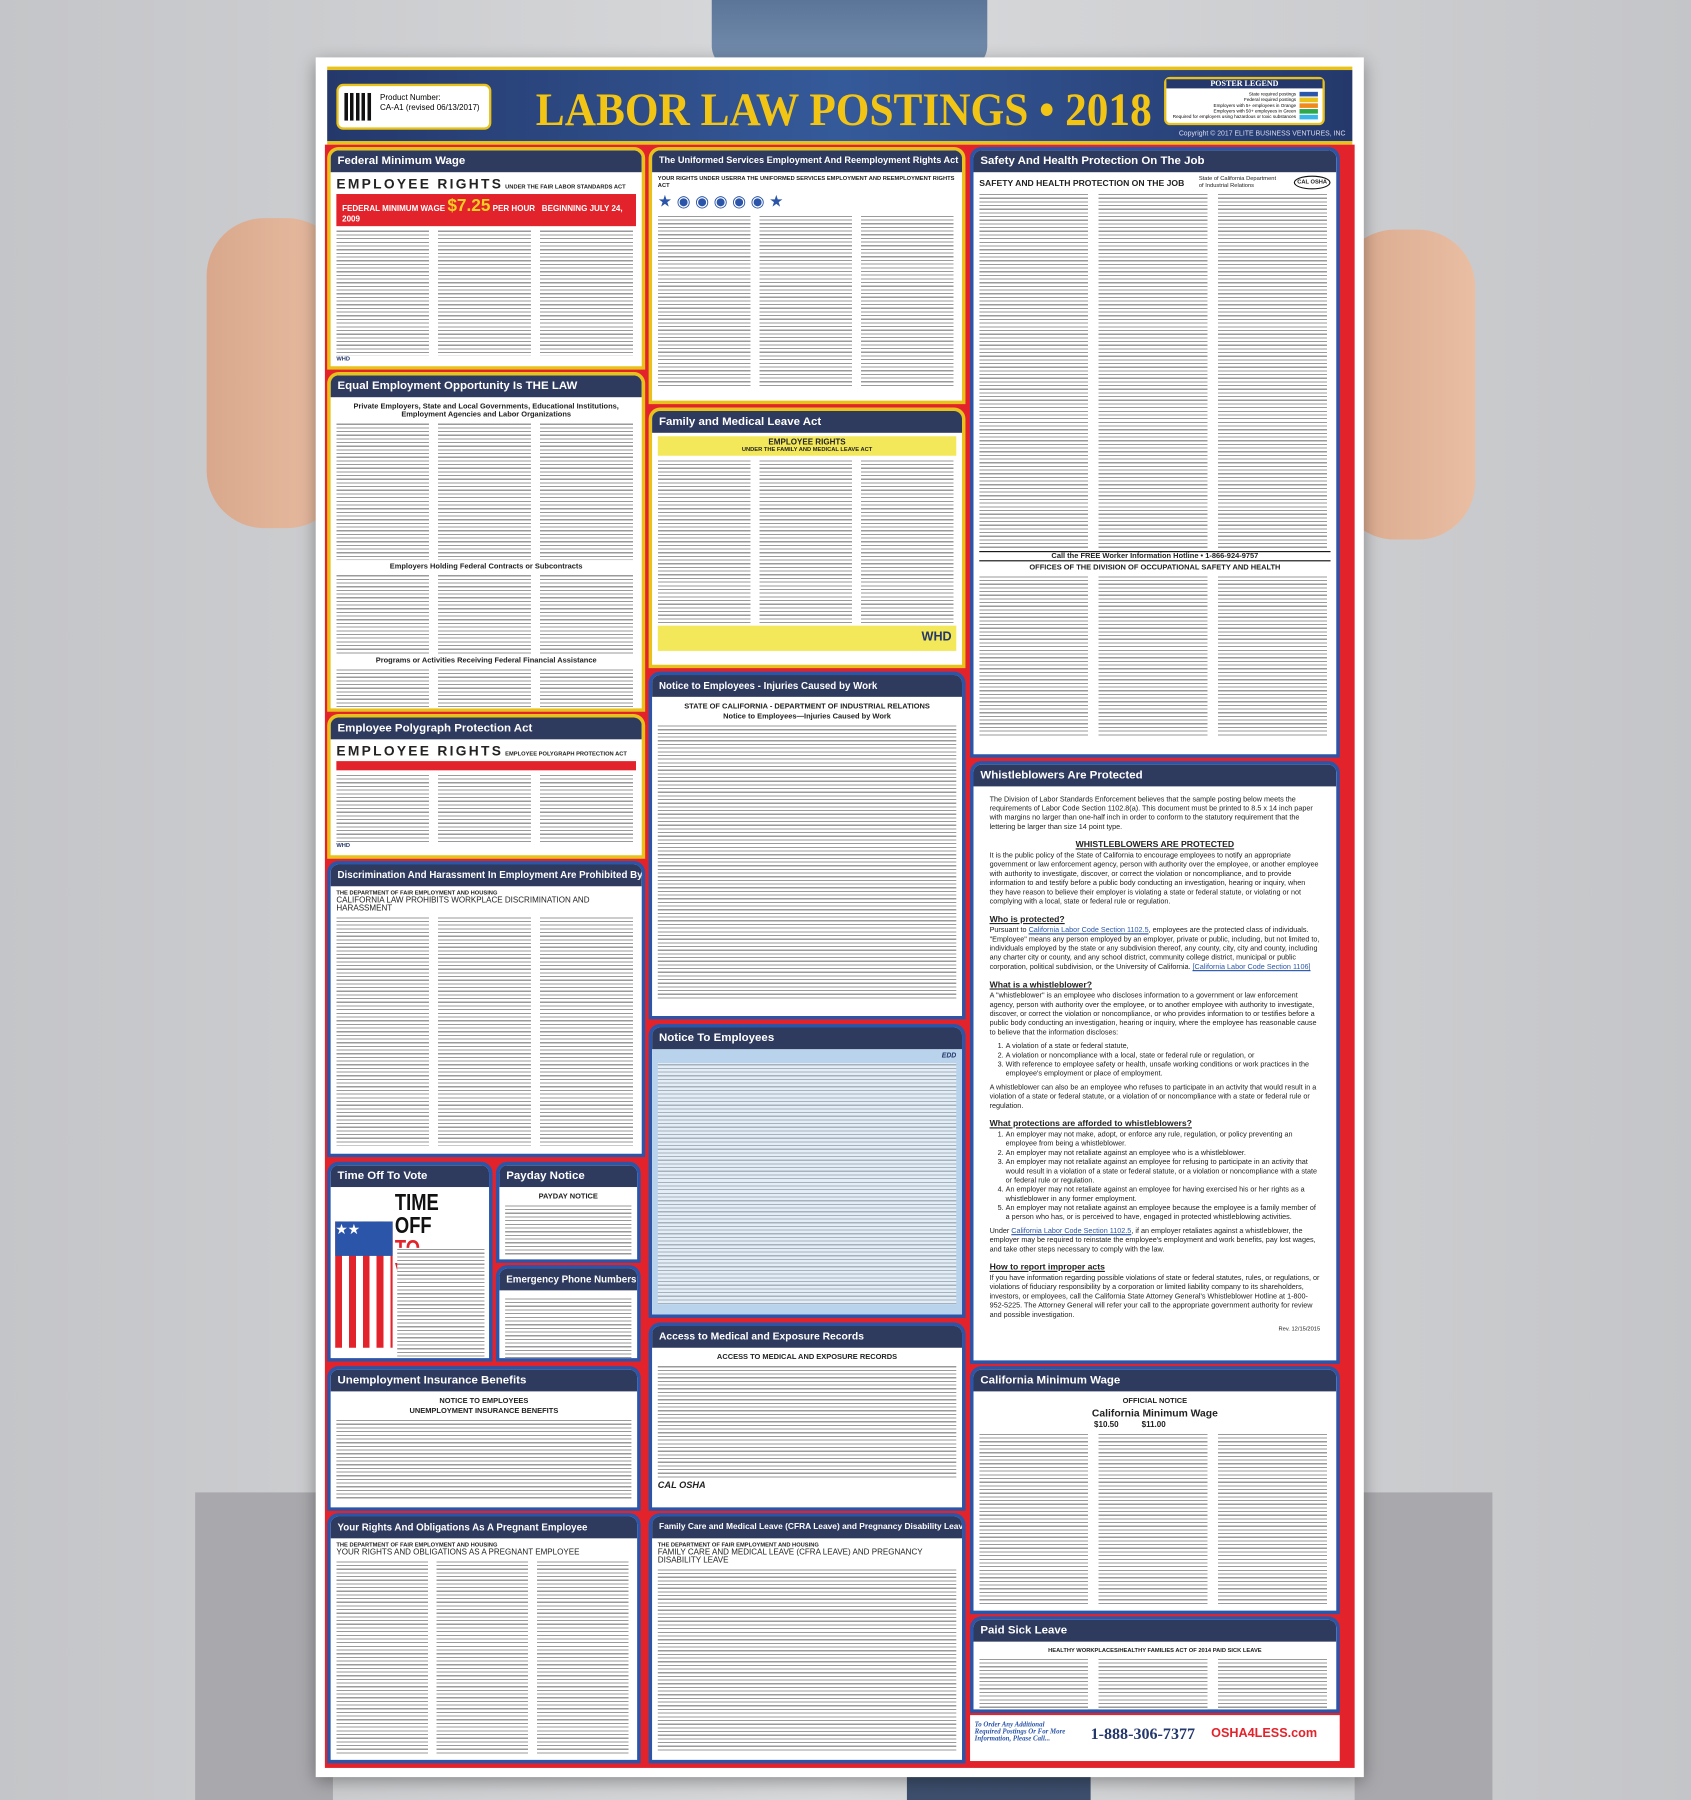 This screenshot has height=1800, width=1691. What do you see at coordinates (1270, 99) in the screenshot?
I see `legend-label: Federal required postings` at bounding box center [1270, 99].